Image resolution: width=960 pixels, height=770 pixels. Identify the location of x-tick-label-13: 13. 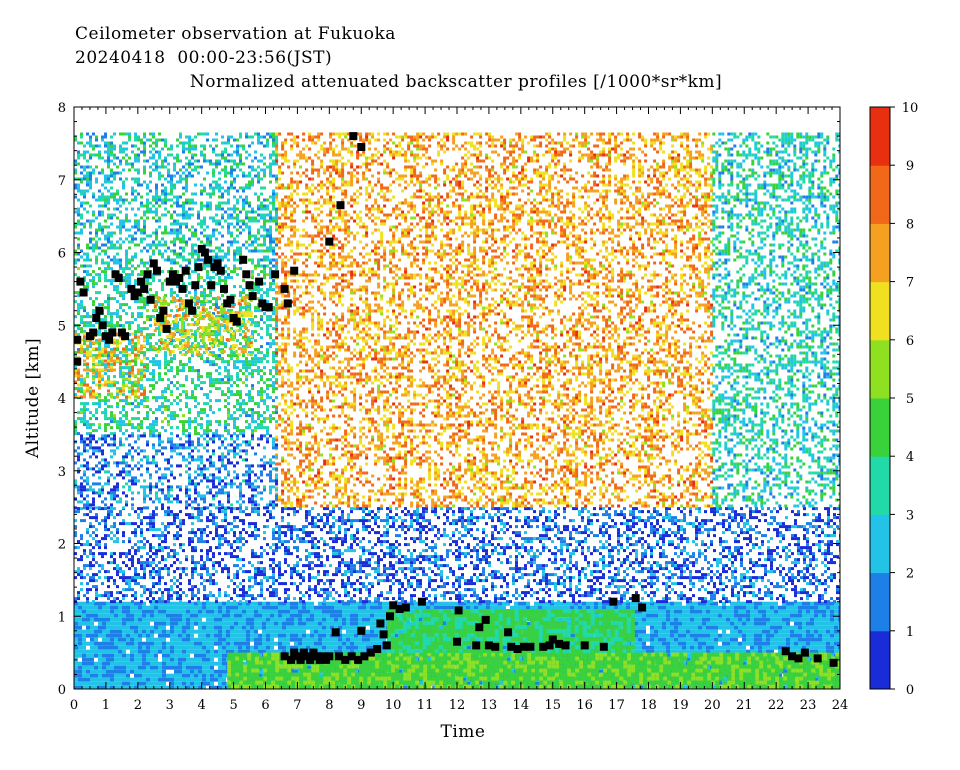
(489, 705).